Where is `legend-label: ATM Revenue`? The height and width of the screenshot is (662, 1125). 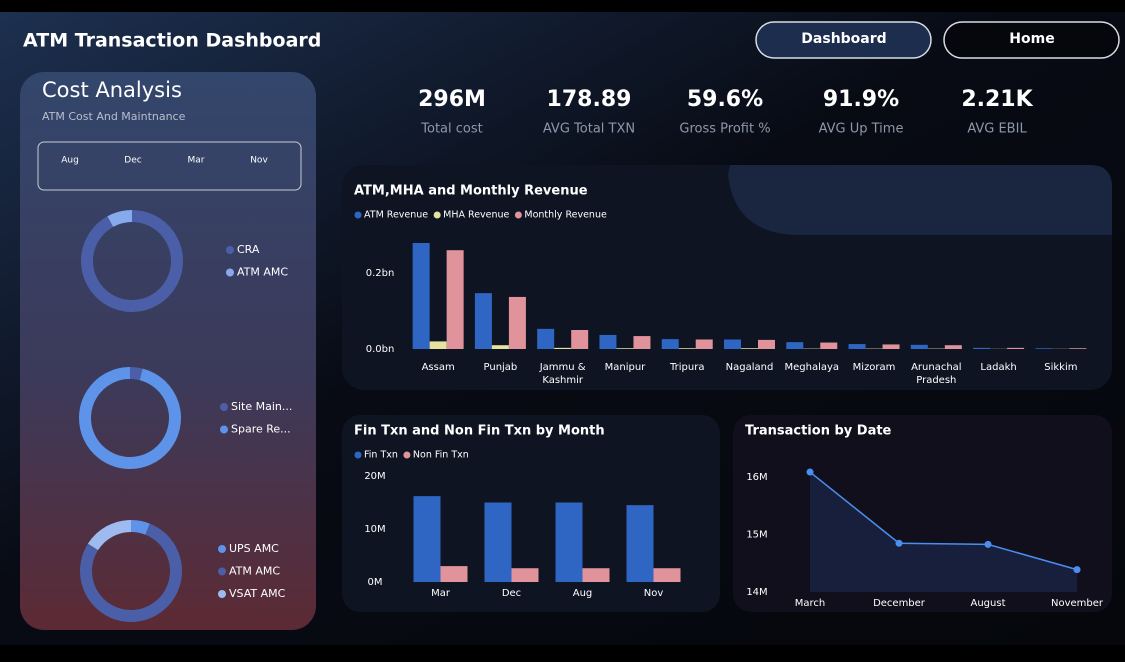
legend-label: ATM Revenue is located at coordinates (396, 215).